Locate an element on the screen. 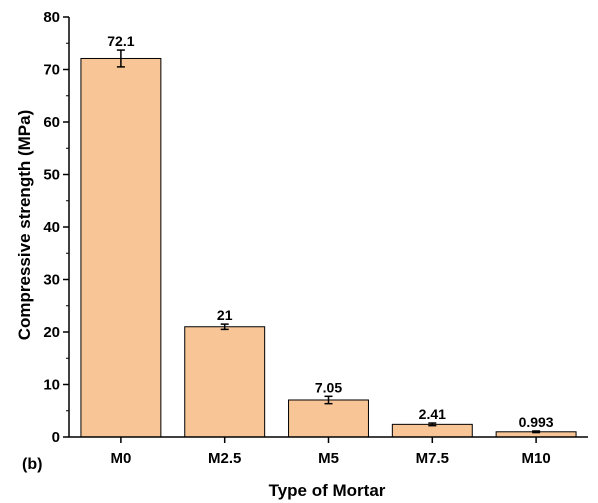 The height and width of the screenshot is (503, 598). error-bar-M5 is located at coordinates (328, 400).